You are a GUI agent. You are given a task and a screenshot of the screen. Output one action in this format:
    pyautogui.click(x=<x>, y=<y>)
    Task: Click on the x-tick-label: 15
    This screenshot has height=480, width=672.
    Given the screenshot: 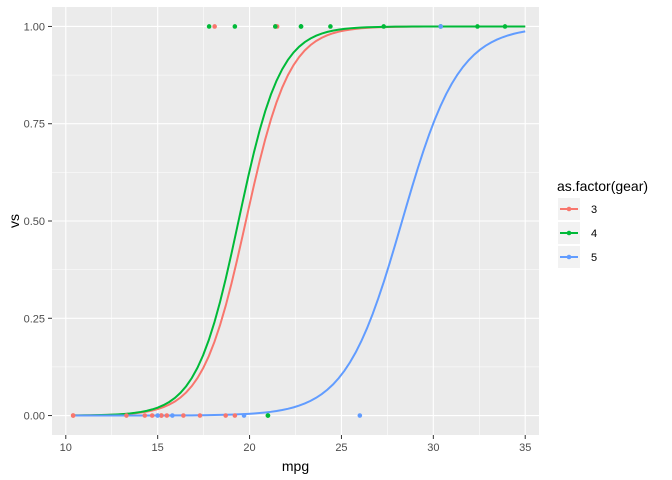 What is the action you would take?
    pyautogui.click(x=158, y=448)
    